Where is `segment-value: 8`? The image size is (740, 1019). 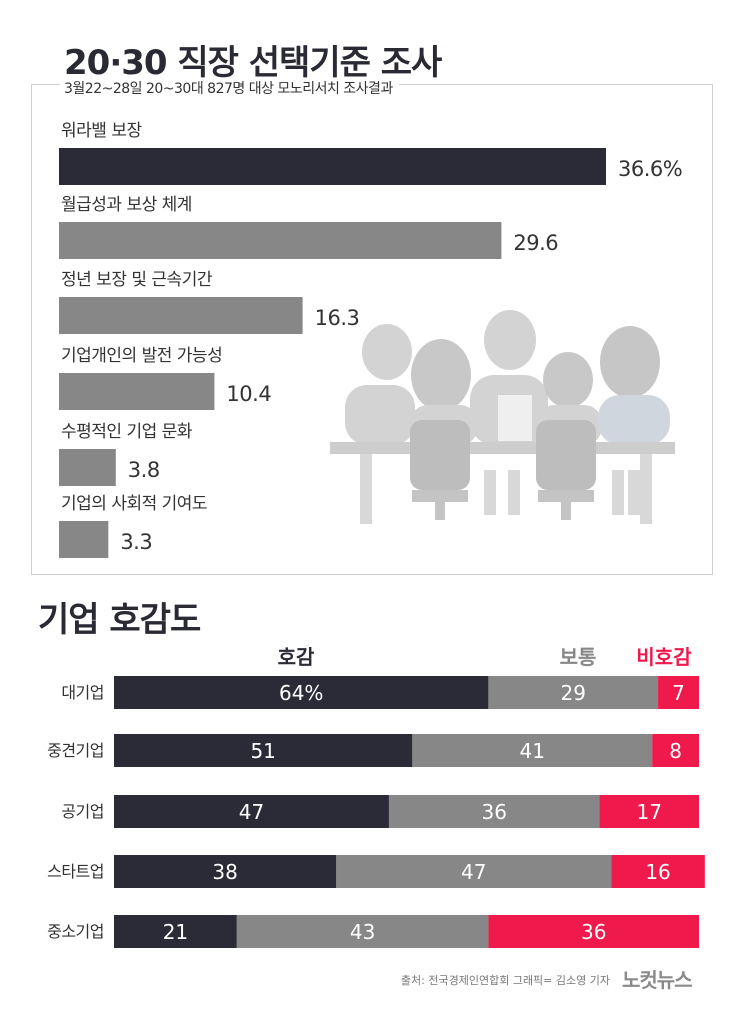
segment-value: 8 is located at coordinates (675, 751).